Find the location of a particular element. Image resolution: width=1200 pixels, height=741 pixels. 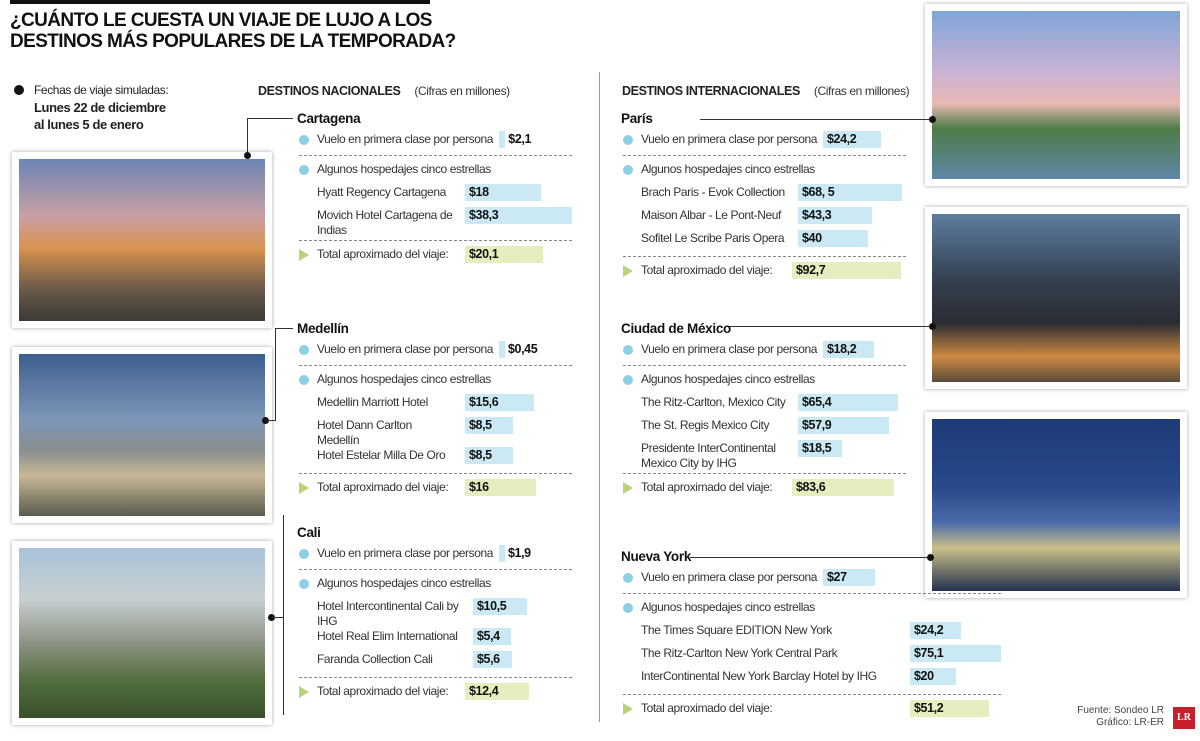

hotel-name: Faranda Collection Cali is located at coordinates (375, 659).